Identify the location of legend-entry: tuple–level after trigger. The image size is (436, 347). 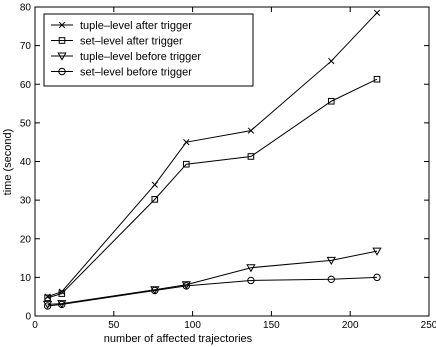
(121, 26).